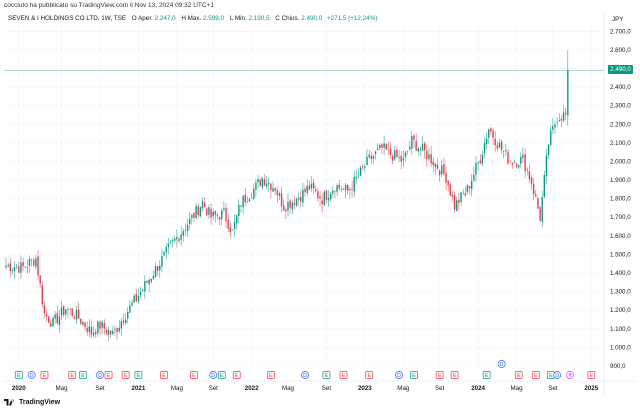  What do you see at coordinates (553, 388) in the screenshot?
I see `x-tick-label: Set` at bounding box center [553, 388].